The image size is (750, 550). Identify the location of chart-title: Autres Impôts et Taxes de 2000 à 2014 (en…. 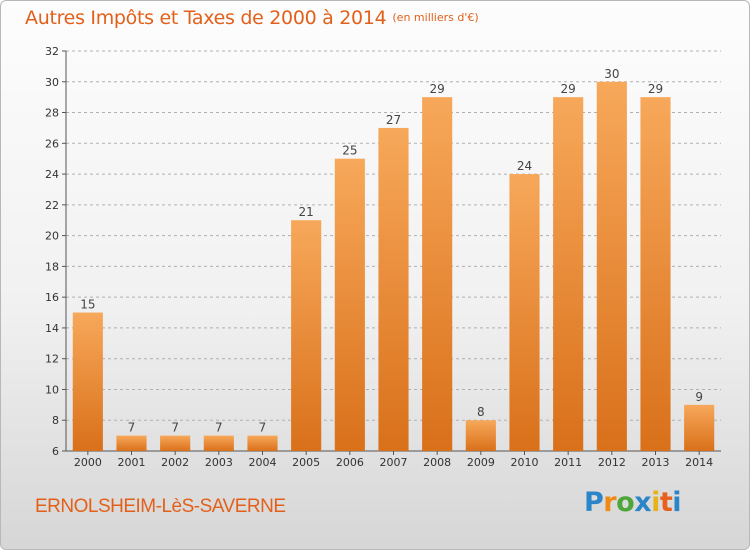
(252, 18).